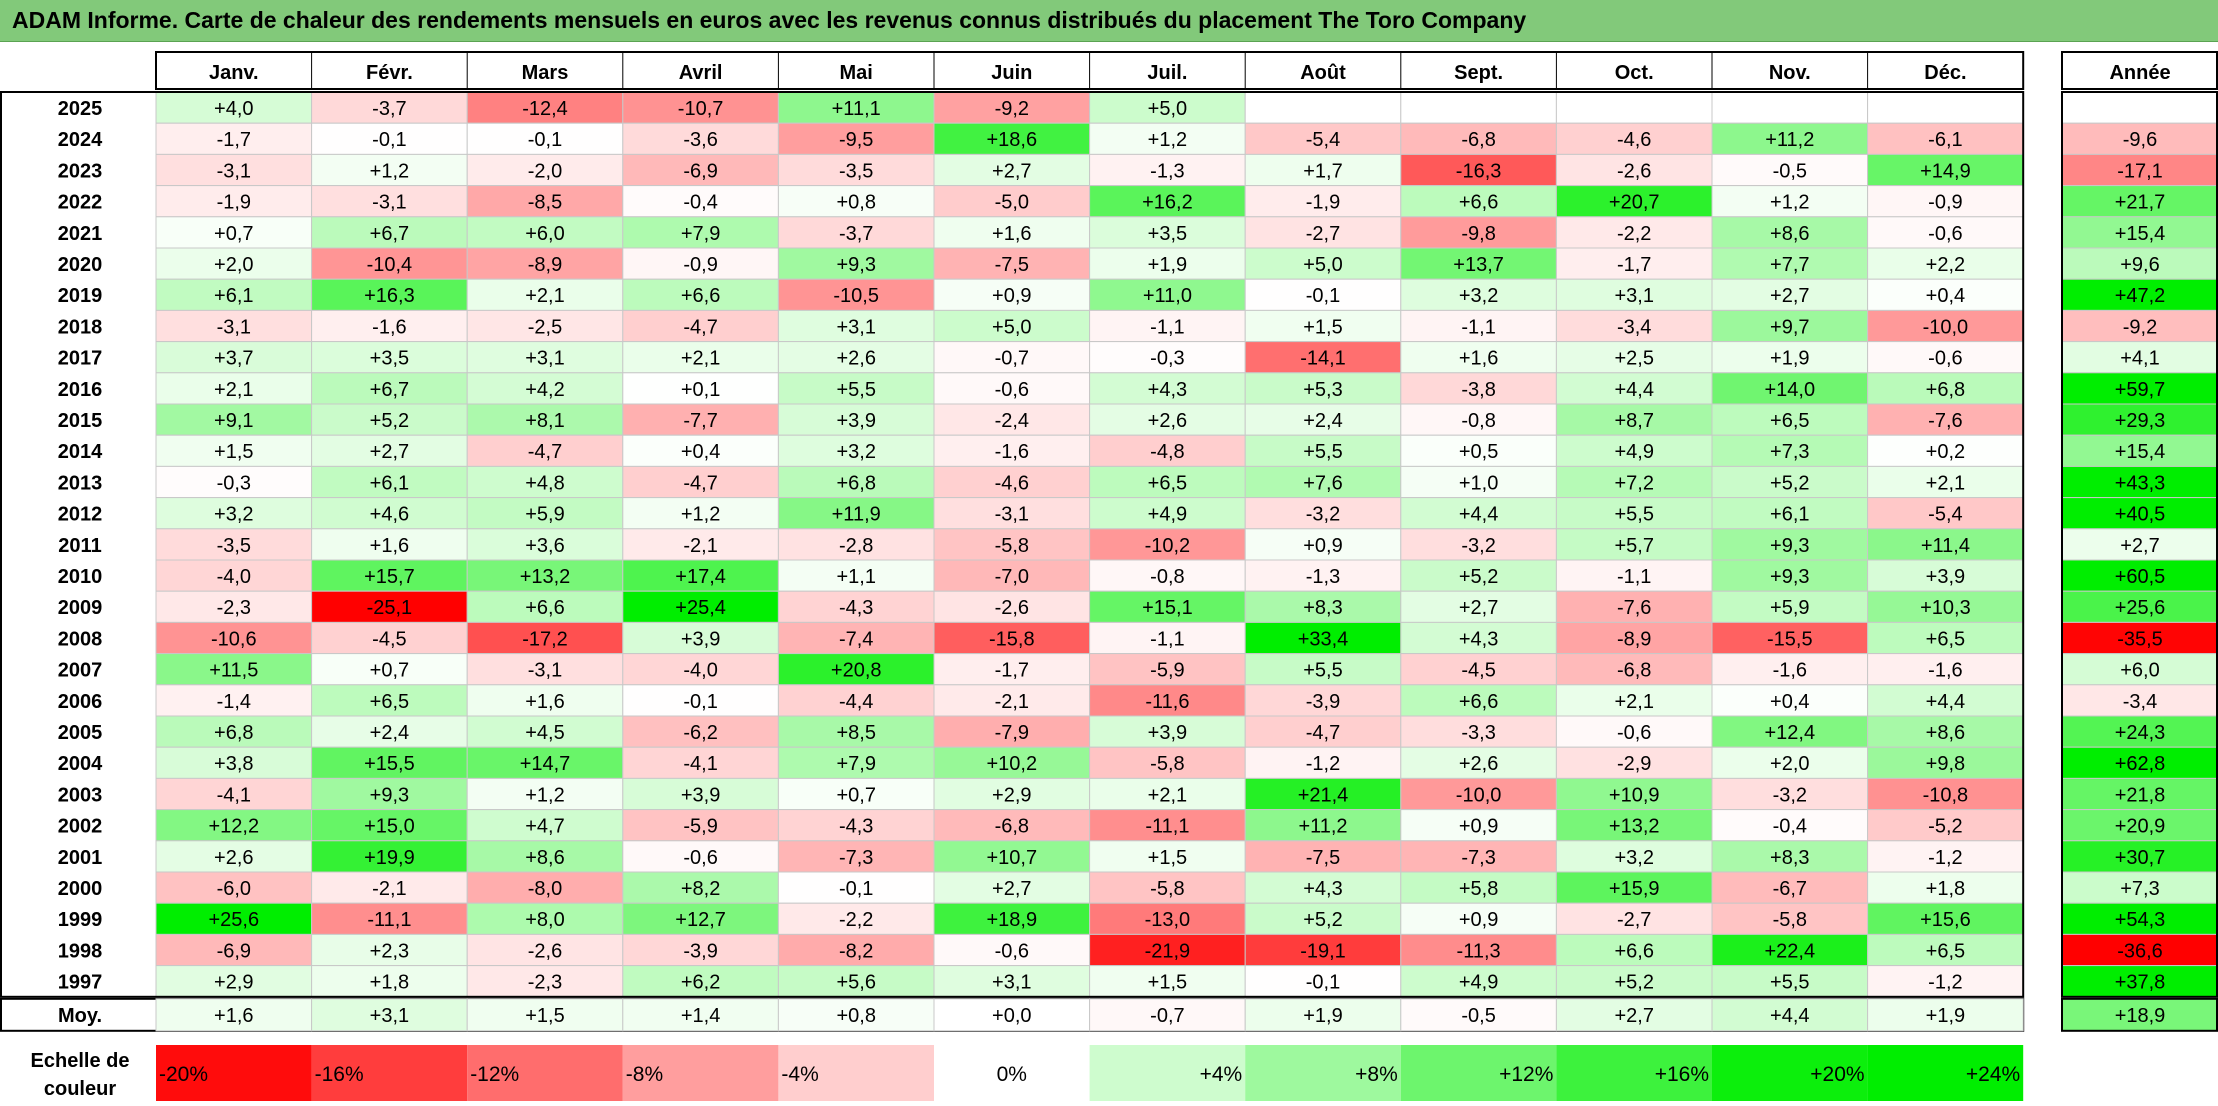 This screenshot has width=2218, height=1106. What do you see at coordinates (233, 733) in the screenshot?
I see `cell-value: +6,8` at bounding box center [233, 733].